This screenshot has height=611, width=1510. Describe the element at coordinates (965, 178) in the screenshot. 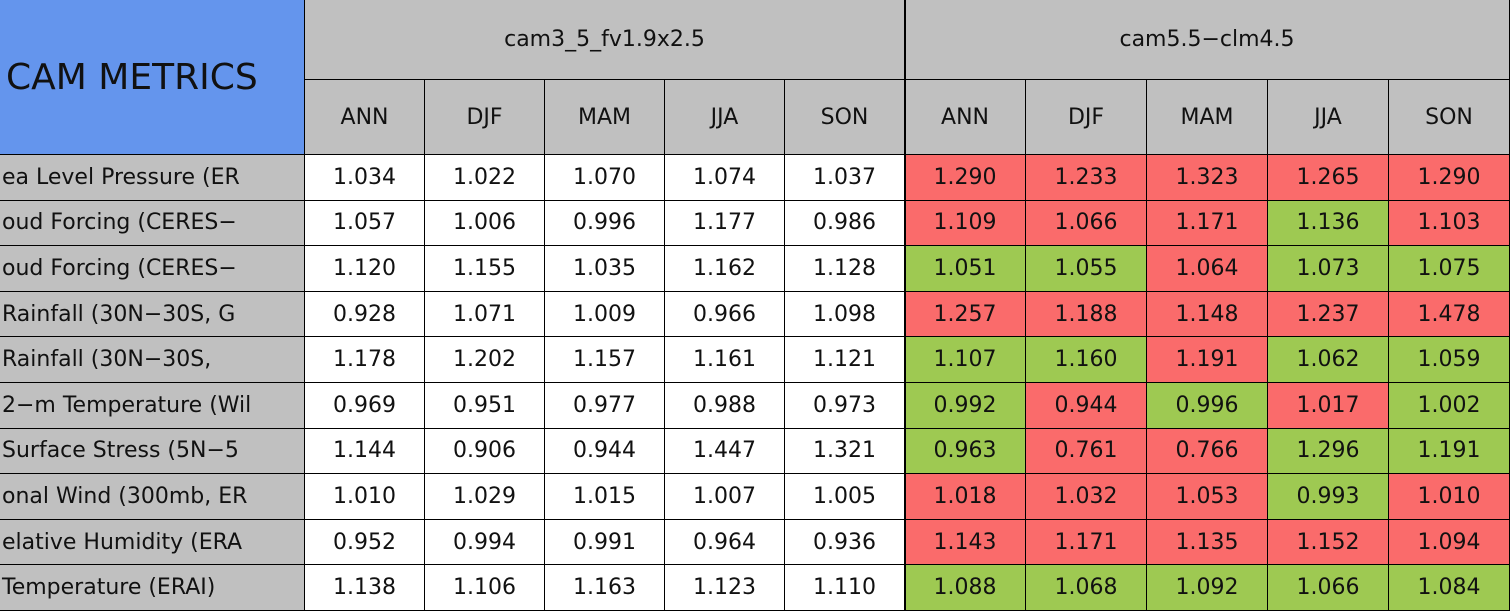

I see `value-cell: 1.290` at that location.